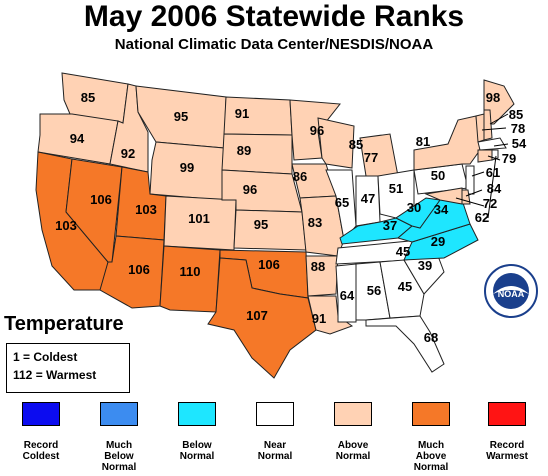  Describe the element at coordinates (257, 154) in the screenshot. I see `state-SD` at that location.